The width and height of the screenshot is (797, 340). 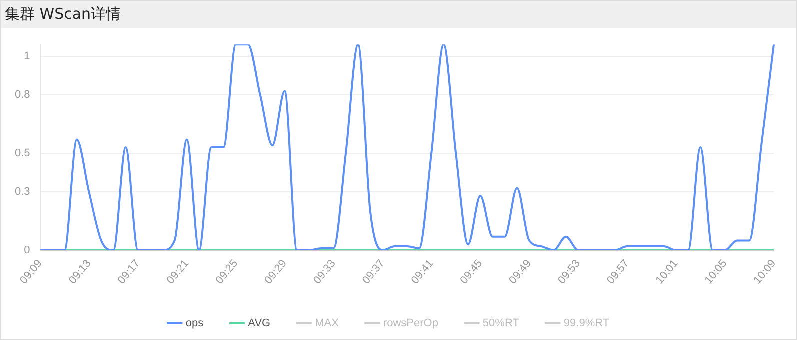 I want to click on legend-label: ops, so click(x=195, y=324).